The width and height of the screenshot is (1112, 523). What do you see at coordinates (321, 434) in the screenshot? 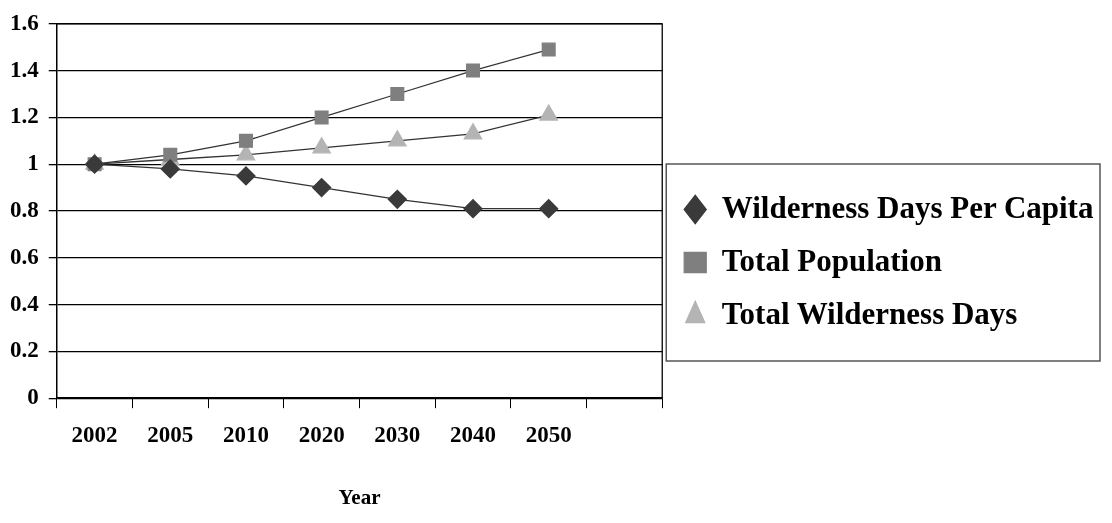
I see `x-tick-label: 2020` at bounding box center [321, 434].